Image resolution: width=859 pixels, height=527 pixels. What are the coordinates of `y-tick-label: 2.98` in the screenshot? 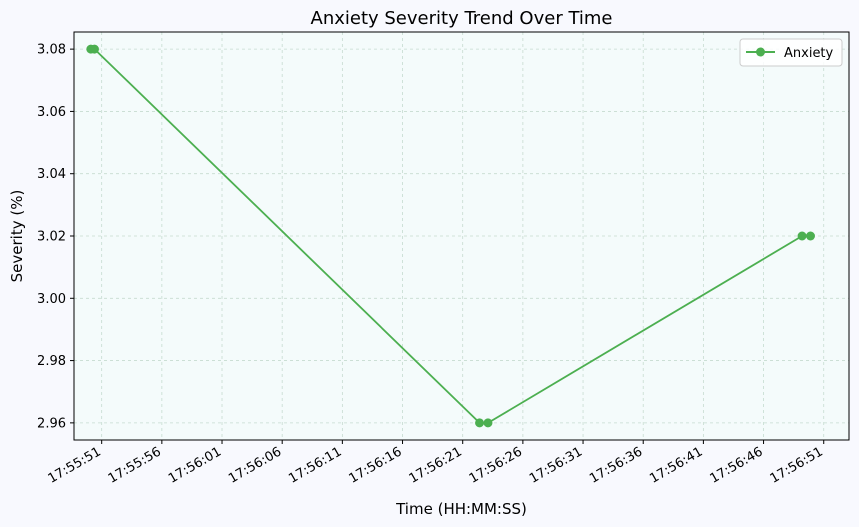 It's located at (51, 361).